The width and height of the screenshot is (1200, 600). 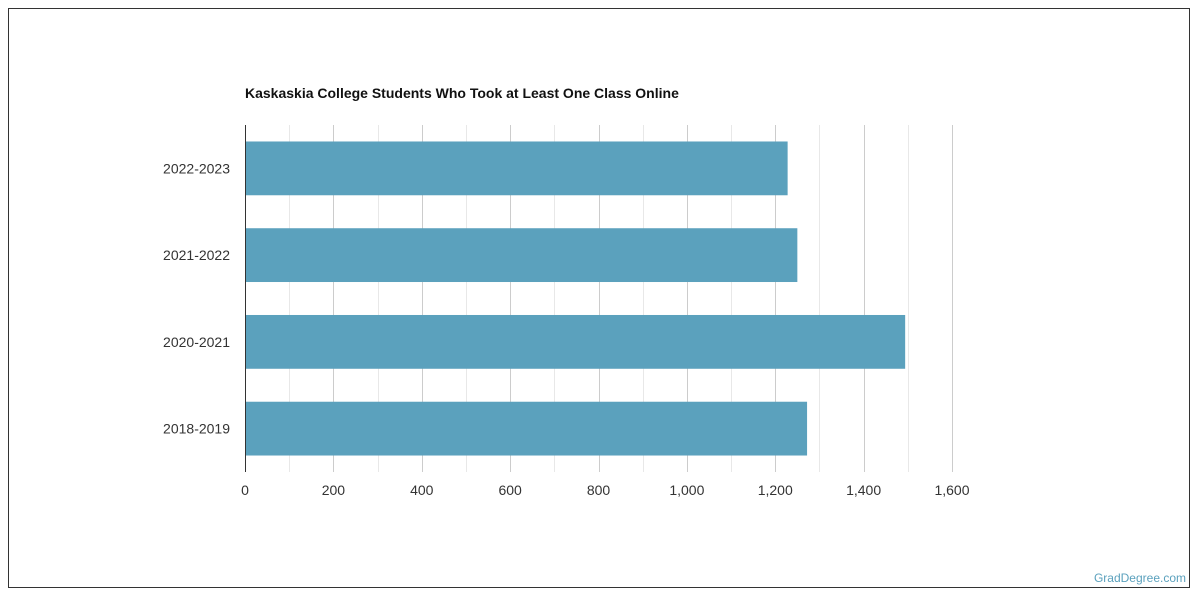 What do you see at coordinates (686, 490) in the screenshot?
I see `x-tick-label: 1,000` at bounding box center [686, 490].